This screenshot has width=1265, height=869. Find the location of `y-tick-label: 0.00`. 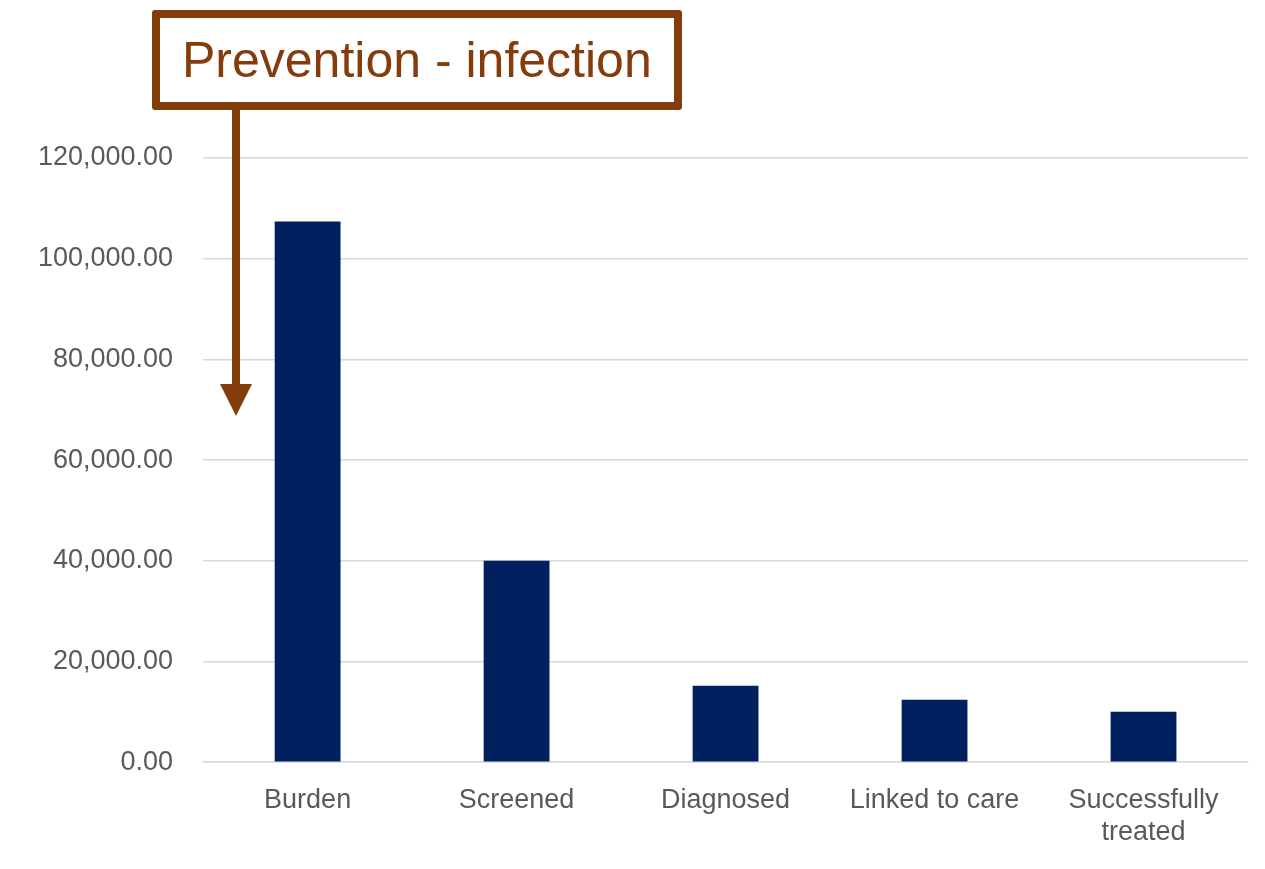

y-tick-label: 0.00 is located at coordinates (147, 760).